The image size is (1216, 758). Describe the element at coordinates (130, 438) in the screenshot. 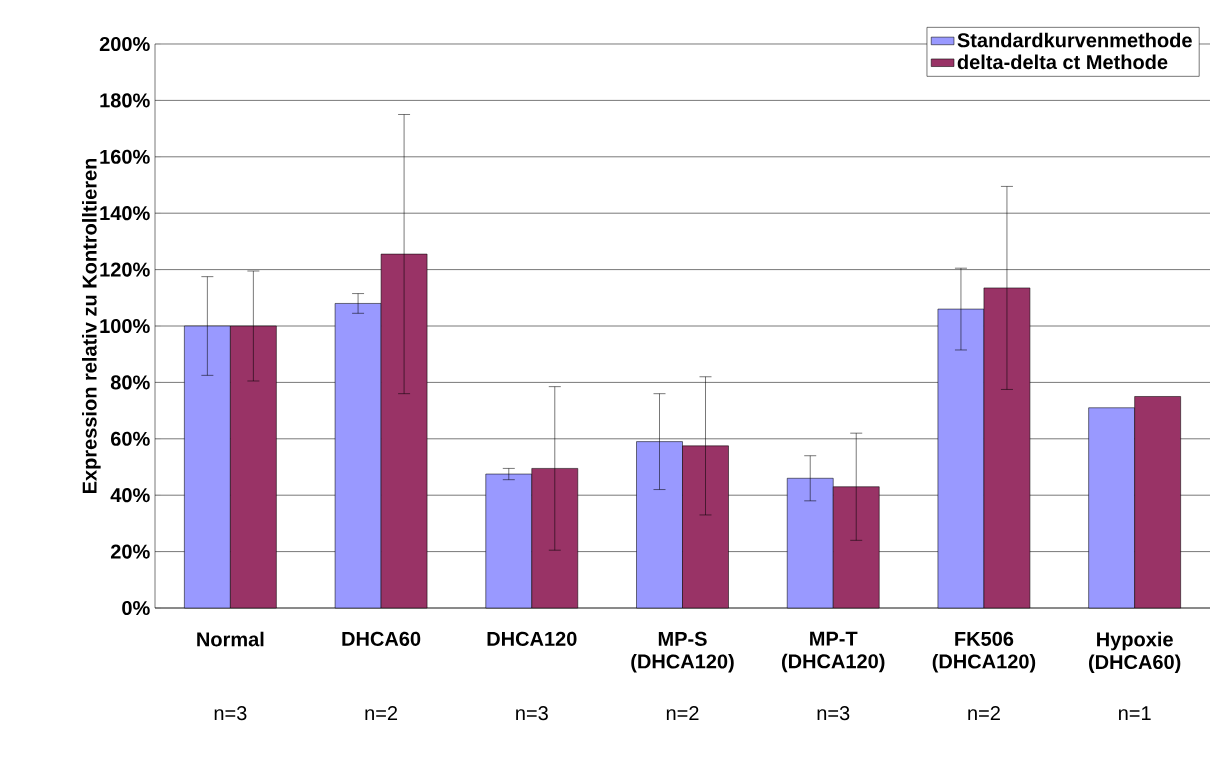

I see `y-tick-label: 60%` at that location.